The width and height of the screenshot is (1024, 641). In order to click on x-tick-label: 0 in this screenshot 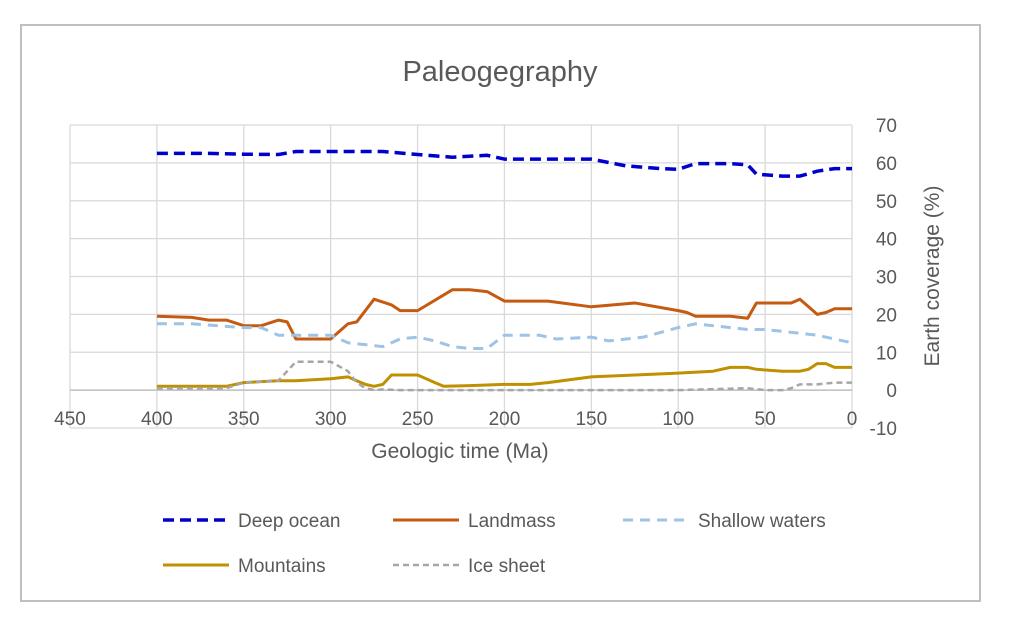, I will do `click(852, 419)`.